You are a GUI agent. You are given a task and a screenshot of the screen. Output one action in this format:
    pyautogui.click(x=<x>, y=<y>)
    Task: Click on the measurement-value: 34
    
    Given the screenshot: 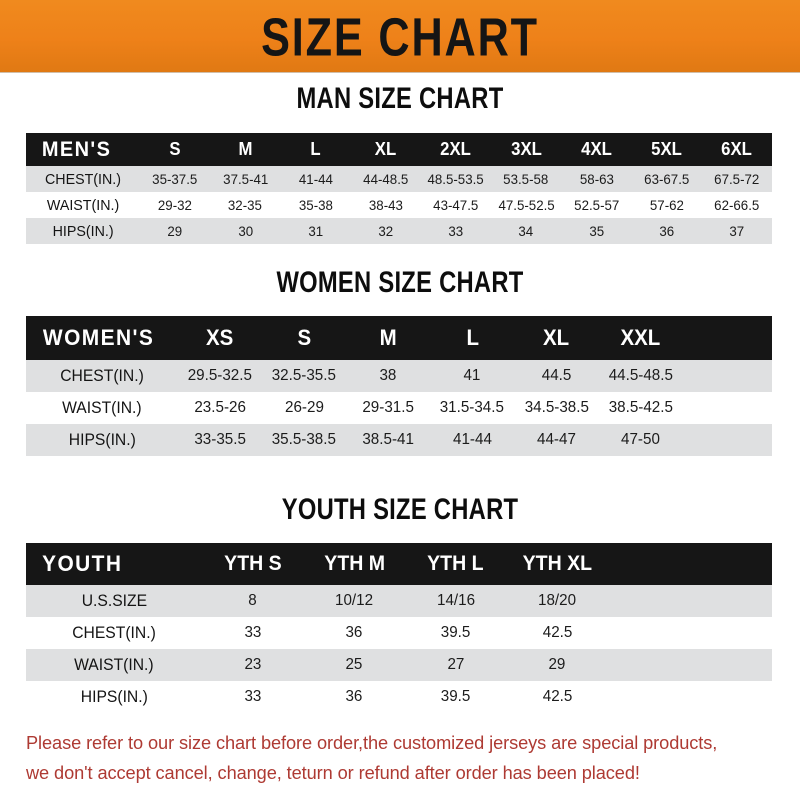 What is the action you would take?
    pyautogui.click(x=526, y=231)
    